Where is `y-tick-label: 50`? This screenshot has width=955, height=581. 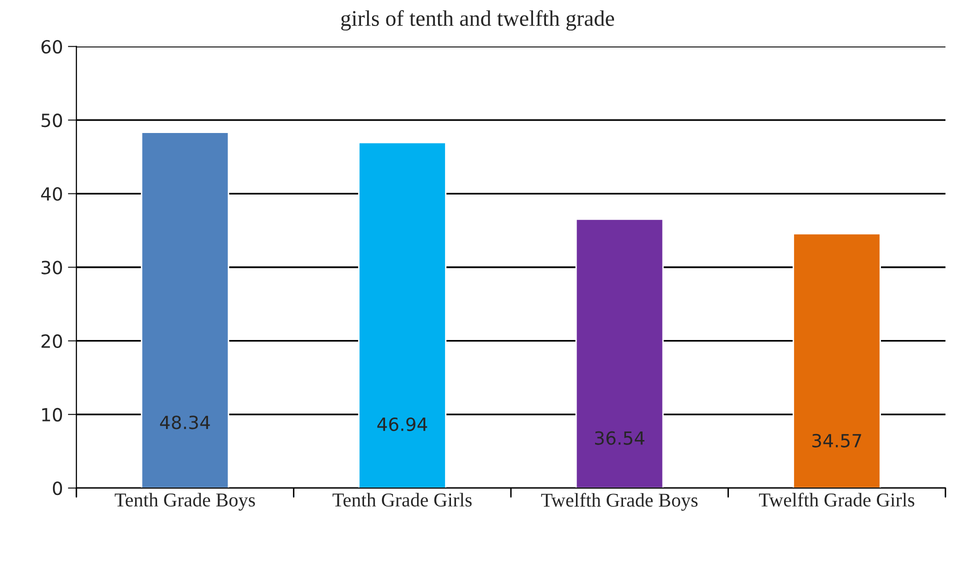 y-tick-label: 50 is located at coordinates (52, 121).